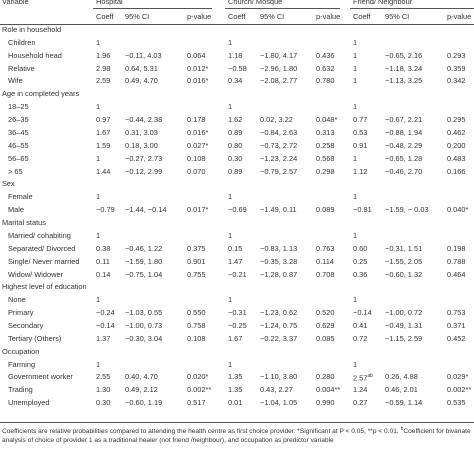 This screenshot has height=453, width=474. I want to click on row-label: 26–35, so click(18, 120).